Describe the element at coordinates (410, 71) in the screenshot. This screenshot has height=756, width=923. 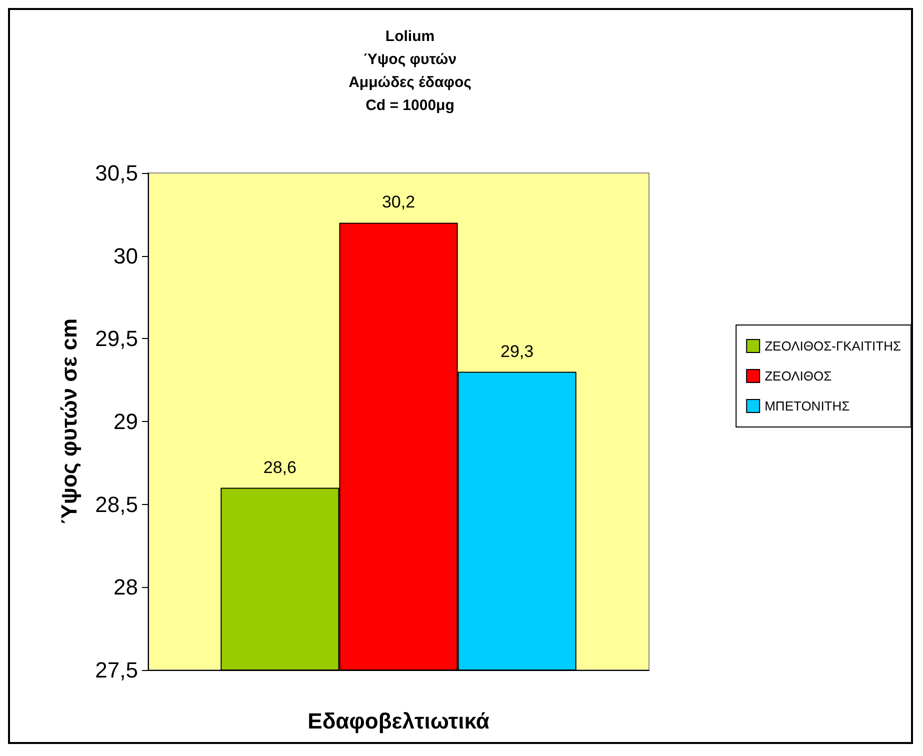
I see `chart-title: Lolium Ύψος φυτών Αμμώδες έδαφος Cd = 1000μg` at that location.